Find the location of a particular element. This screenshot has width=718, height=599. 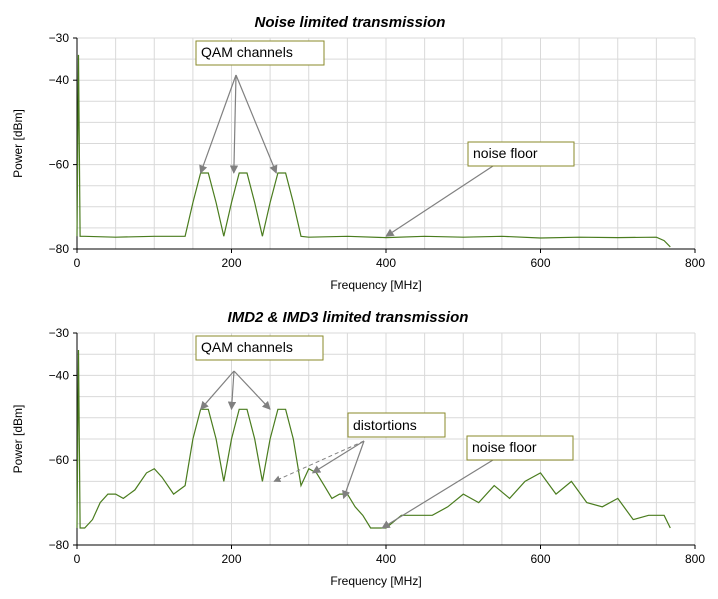

chart-title: IMD2 & IMD3 limited transmission is located at coordinates (348, 317).